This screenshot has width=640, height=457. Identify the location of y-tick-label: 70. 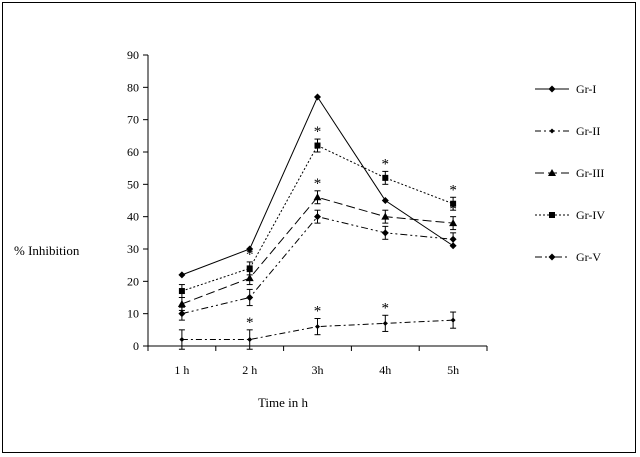
(133, 120).